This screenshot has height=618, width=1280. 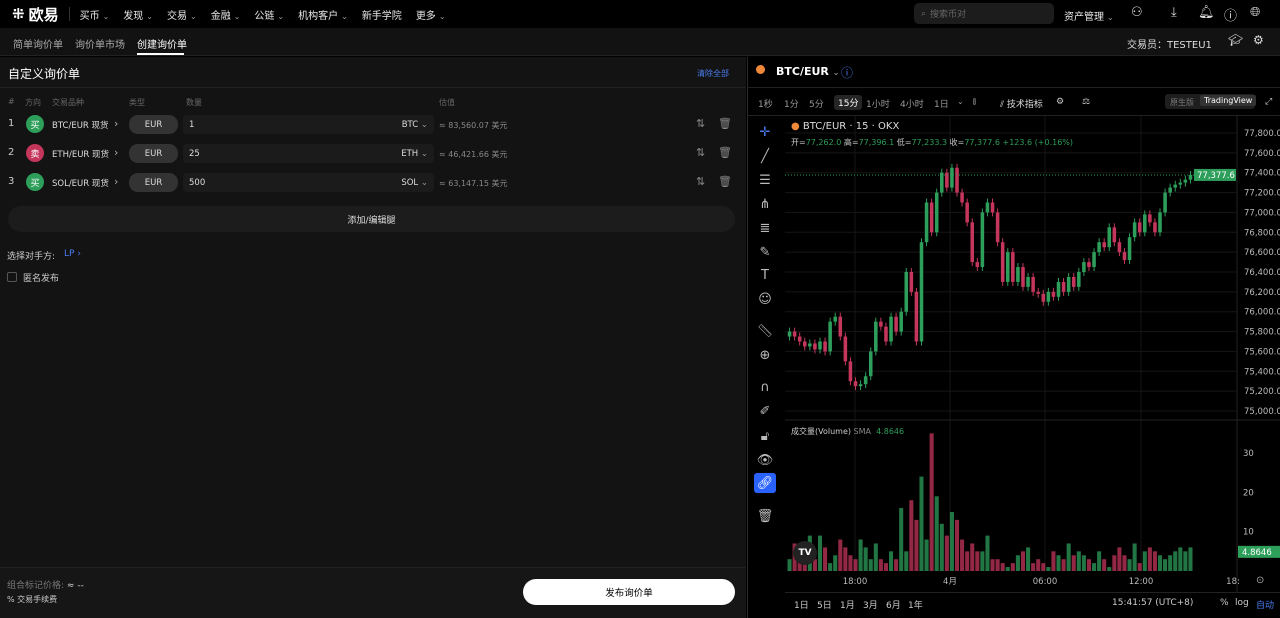 What do you see at coordinates (950, 582) in the screenshot?
I see `time-tick-label: 4月` at bounding box center [950, 582].